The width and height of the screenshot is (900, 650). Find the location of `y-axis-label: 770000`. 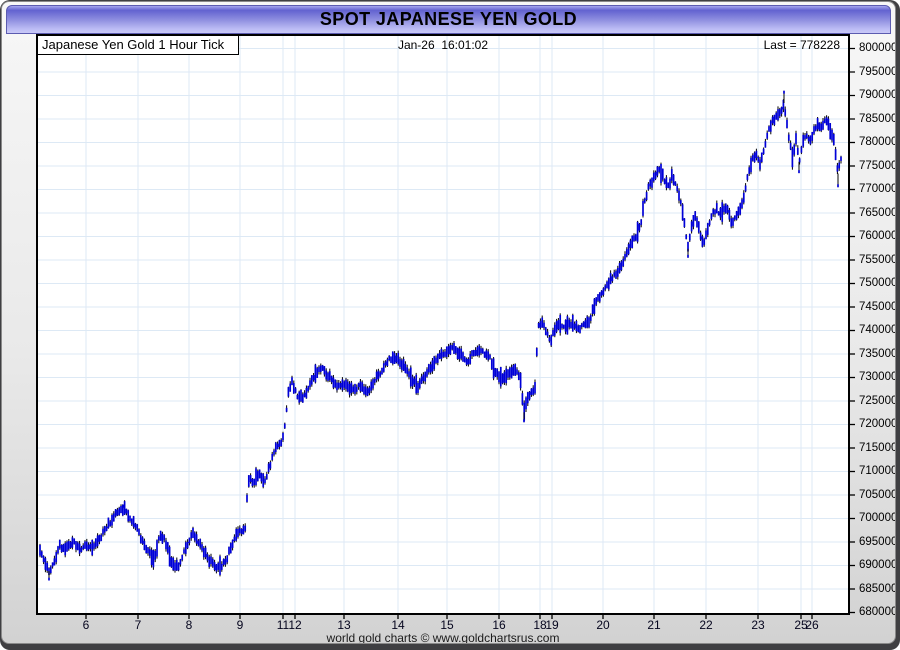

y-axis-label: 770000 is located at coordinates (877, 189).